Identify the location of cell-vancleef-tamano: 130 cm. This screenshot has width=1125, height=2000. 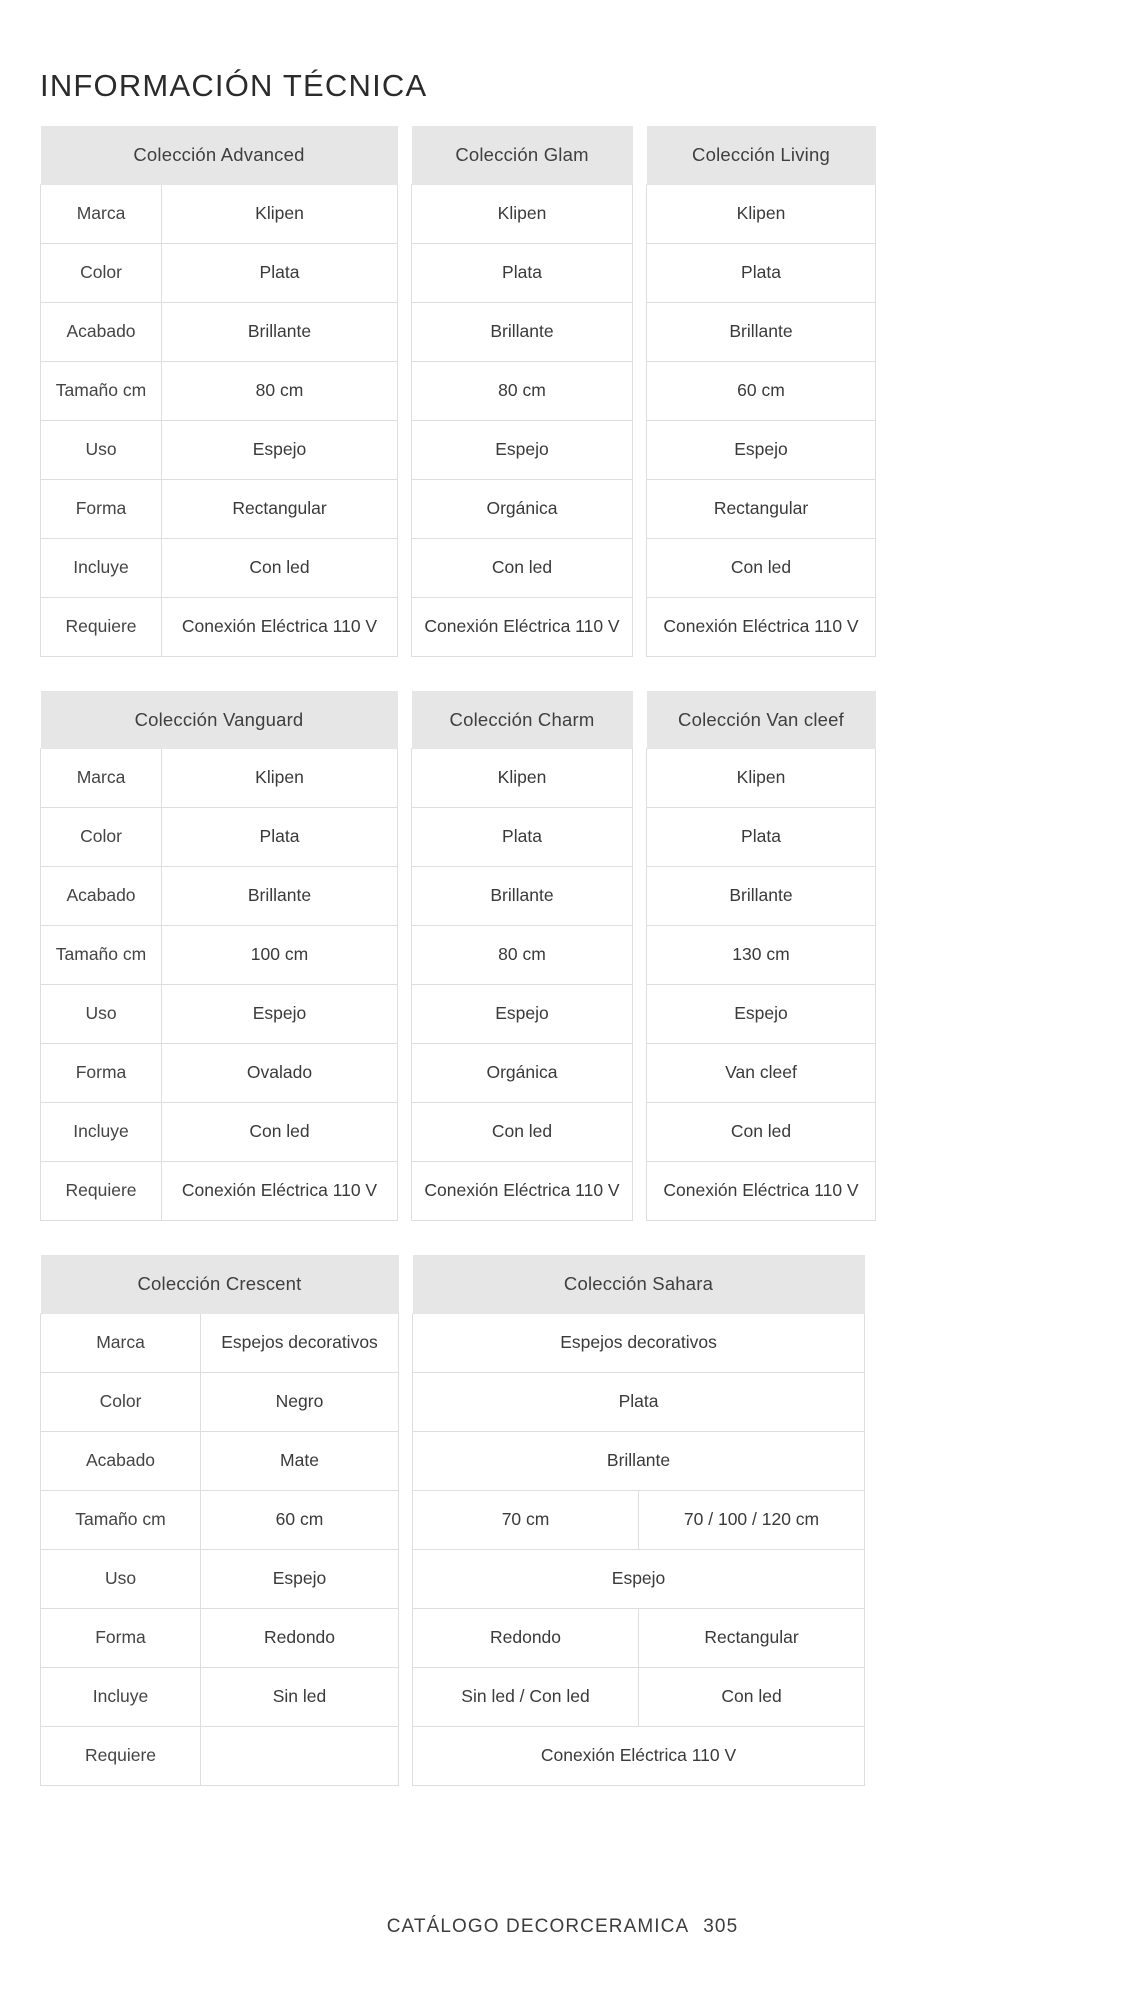
(761, 955).